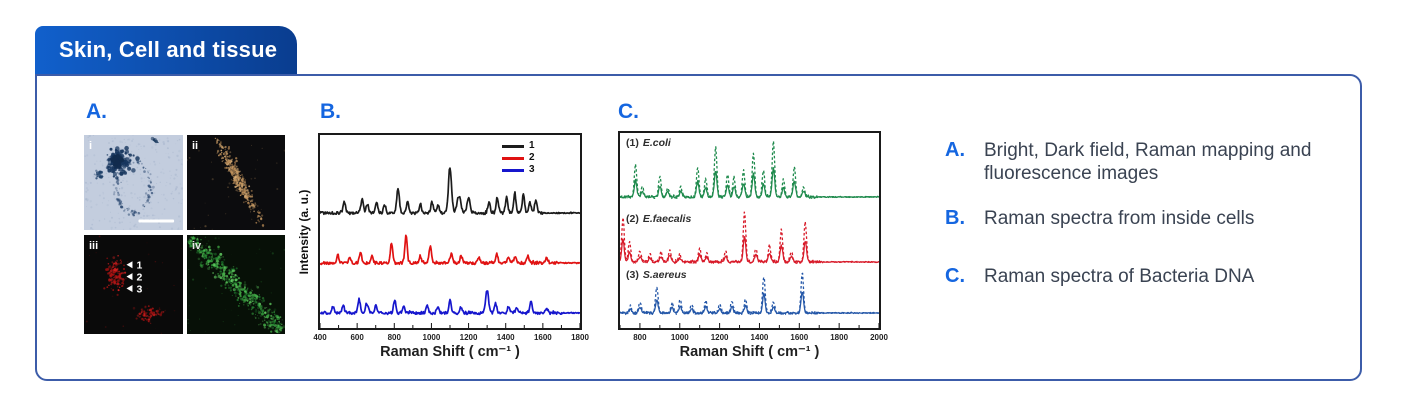 This screenshot has height=405, width=1409. What do you see at coordinates (656, 143) in the screenshot?
I see `spectrum-label-species: E.coli` at bounding box center [656, 143].